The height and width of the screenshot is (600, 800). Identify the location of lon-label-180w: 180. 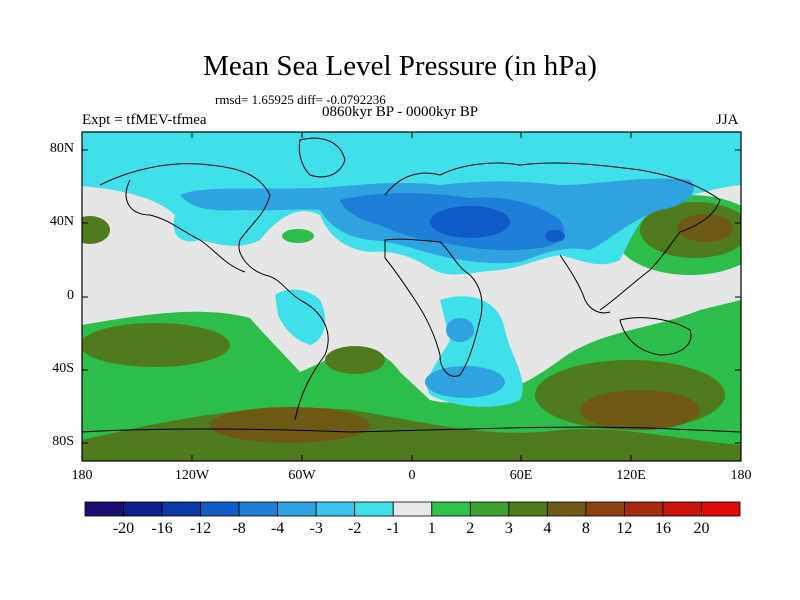
(82, 475).